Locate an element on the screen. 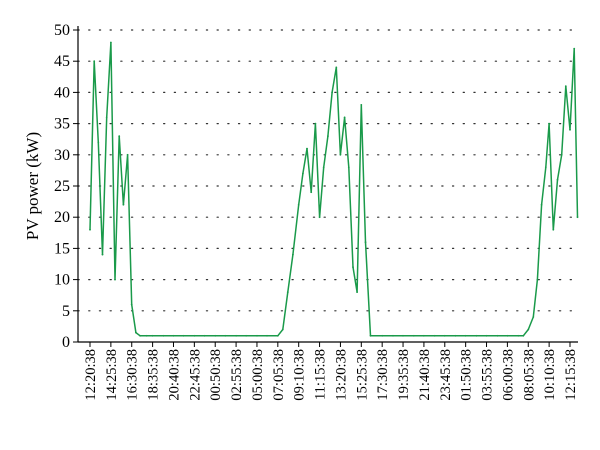 Image resolution: width=600 pixels, height=450 pixels. y-tick-label: 30 is located at coordinates (62, 155).